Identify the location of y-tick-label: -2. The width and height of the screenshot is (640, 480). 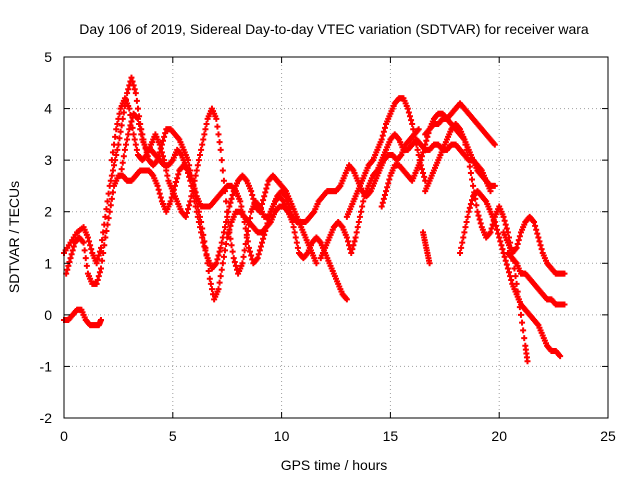
(46, 418).